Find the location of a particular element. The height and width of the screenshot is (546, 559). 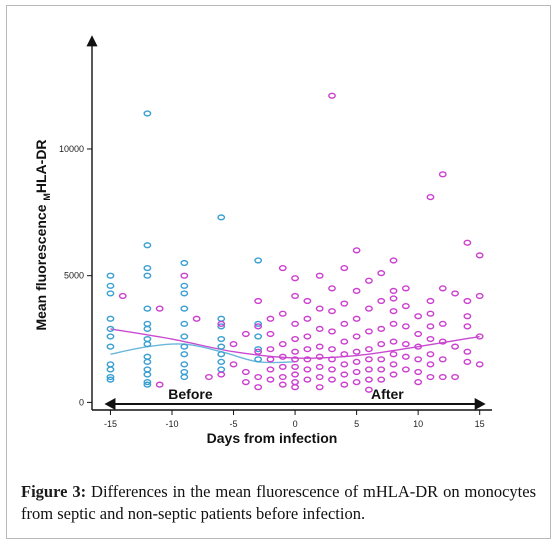

arrow-head-left is located at coordinates (110, 404).